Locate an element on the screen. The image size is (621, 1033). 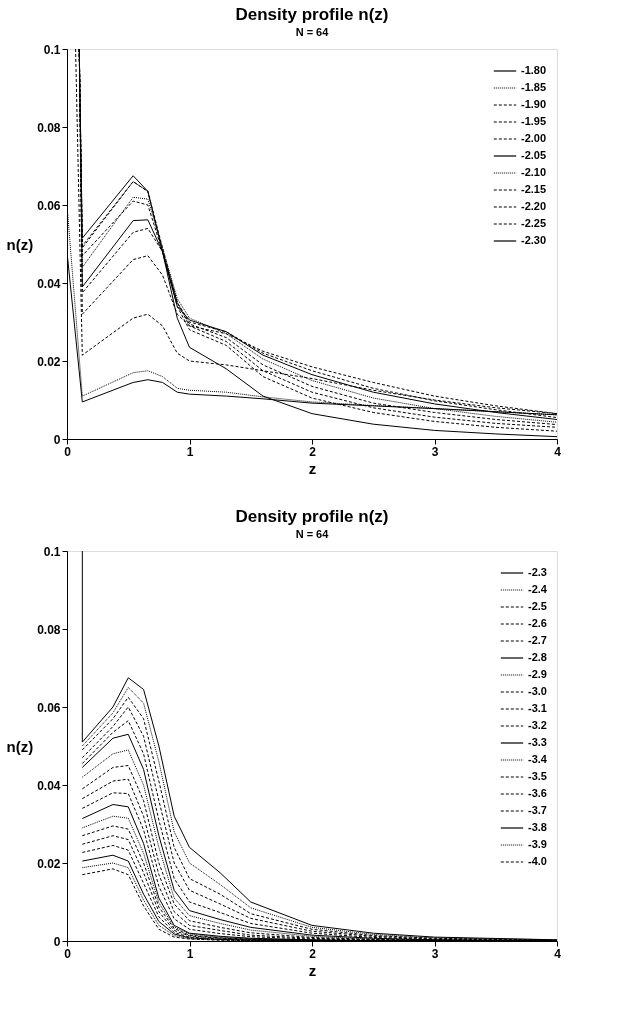
legend-label: -2.7 is located at coordinates (537, 640).